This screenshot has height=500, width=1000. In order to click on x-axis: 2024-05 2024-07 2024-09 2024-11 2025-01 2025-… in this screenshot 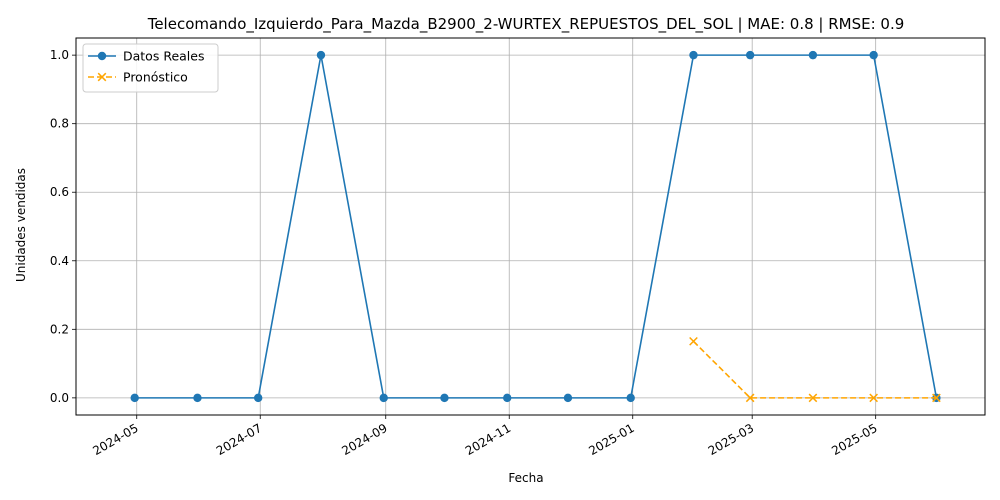, I will do `click(485, 436)`.